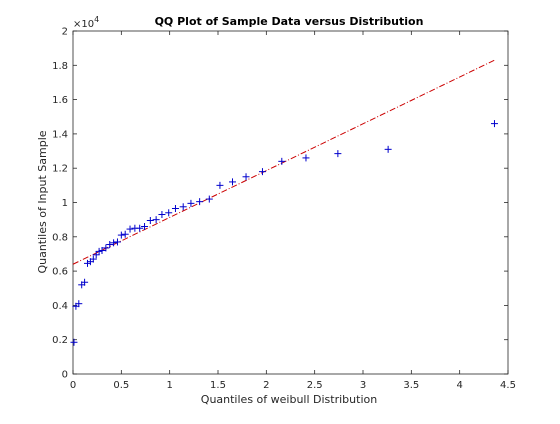 This screenshot has height=424, width=560. What do you see at coordinates (60, 272) in the screenshot?
I see `y-tick-label: 0.6` at bounding box center [60, 272].